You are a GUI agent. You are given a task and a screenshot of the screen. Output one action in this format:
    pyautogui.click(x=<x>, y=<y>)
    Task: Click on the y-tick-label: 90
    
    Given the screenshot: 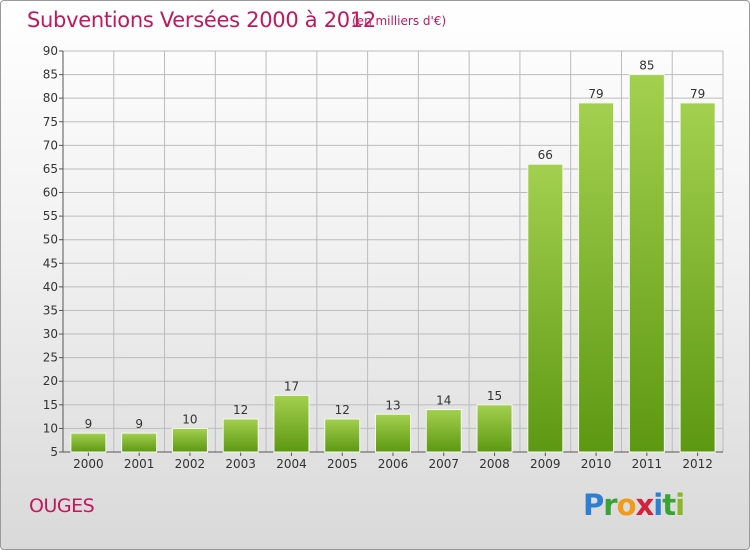 What is the action you would take?
    pyautogui.click(x=50, y=51)
    